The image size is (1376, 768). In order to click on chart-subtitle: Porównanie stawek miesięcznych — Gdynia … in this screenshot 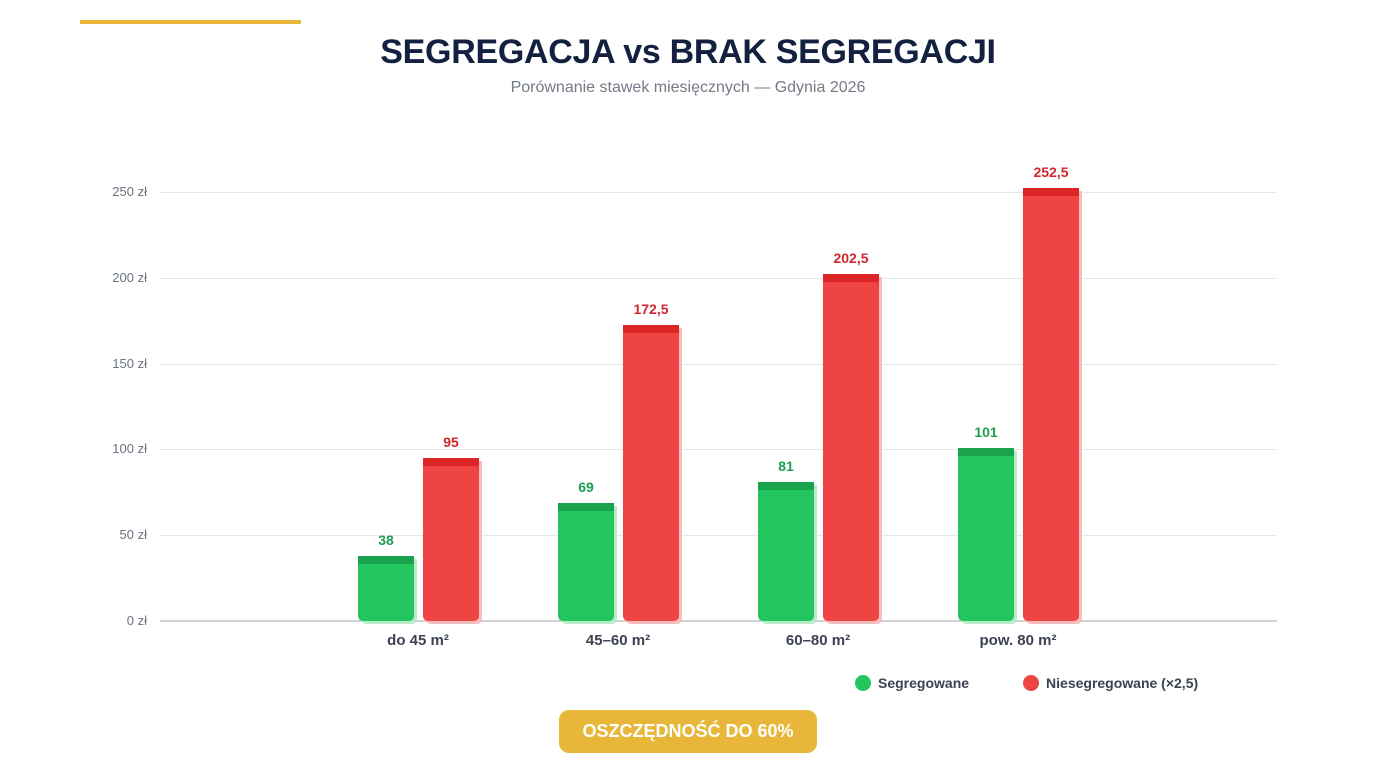, I will do `click(688, 87)`.